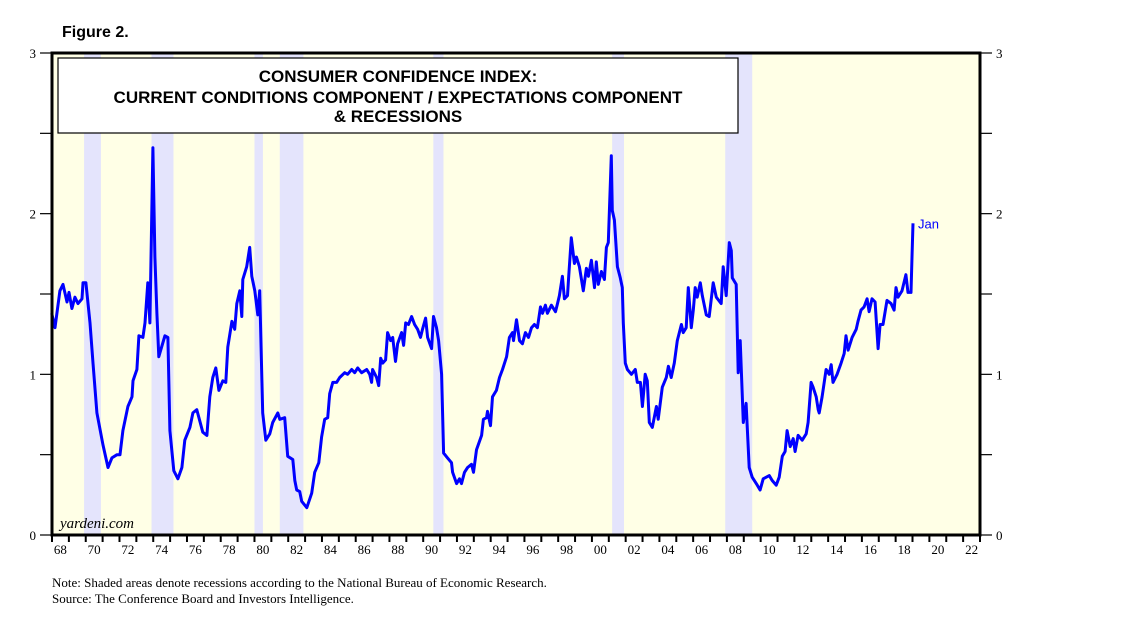  What do you see at coordinates (500, 549) in the screenshot?
I see `x-tick-label: 94` at bounding box center [500, 549].